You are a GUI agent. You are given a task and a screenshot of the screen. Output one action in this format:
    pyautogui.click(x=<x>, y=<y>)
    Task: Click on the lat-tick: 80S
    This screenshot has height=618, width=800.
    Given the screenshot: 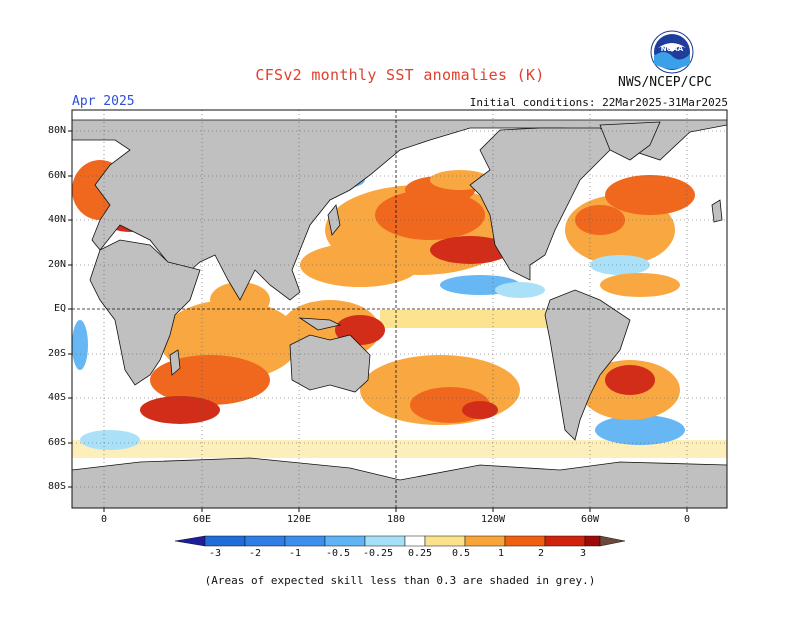 What is the action you would take?
    pyautogui.click(x=56, y=486)
    